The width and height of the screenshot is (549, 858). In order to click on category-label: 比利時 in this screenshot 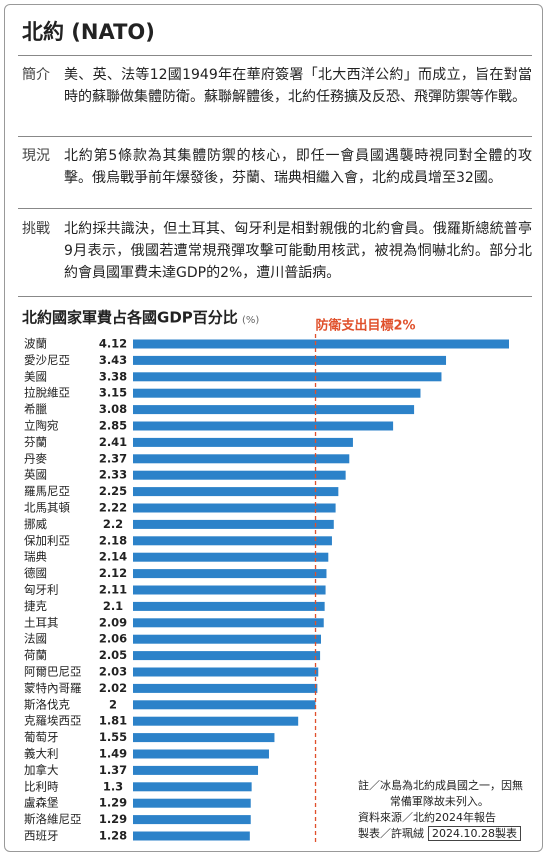, I will do `click(41, 786)`.